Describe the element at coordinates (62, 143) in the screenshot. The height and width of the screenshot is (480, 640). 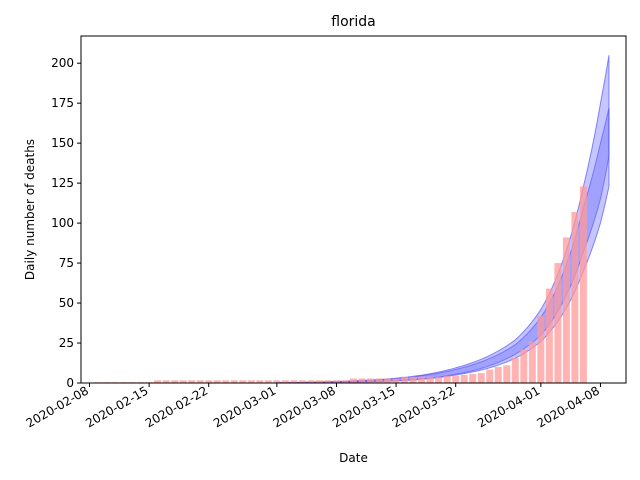
I see `y-tick-label: 150` at that location.